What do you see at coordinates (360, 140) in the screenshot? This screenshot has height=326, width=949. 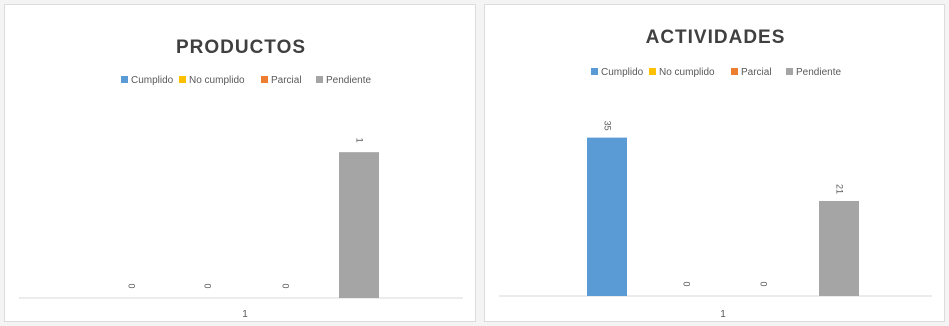 I see `data-label-3: 1` at bounding box center [360, 140].